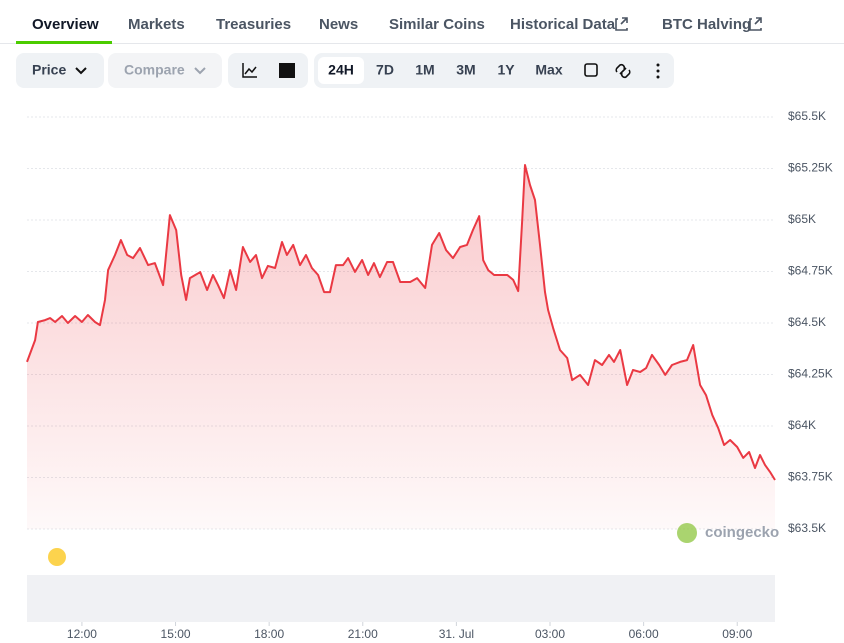  What do you see at coordinates (623, 71) in the screenshot?
I see `link-icon` at bounding box center [623, 71].